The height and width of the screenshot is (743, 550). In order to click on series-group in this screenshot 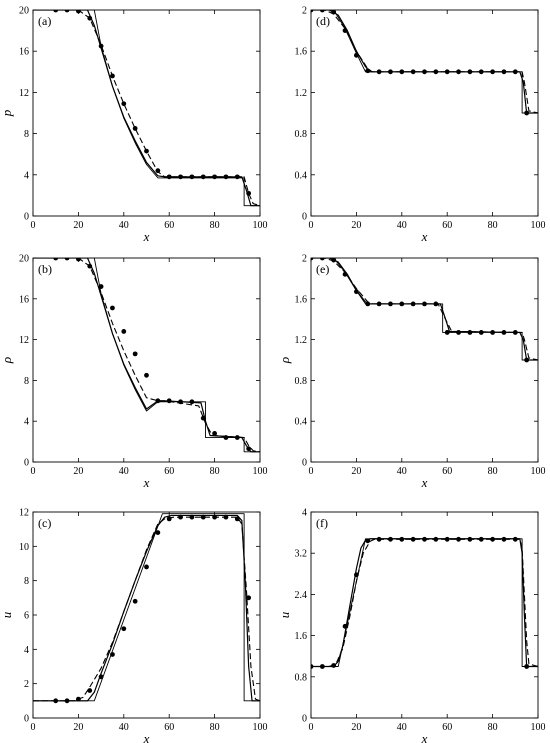, I will do `click(424, 310)`.